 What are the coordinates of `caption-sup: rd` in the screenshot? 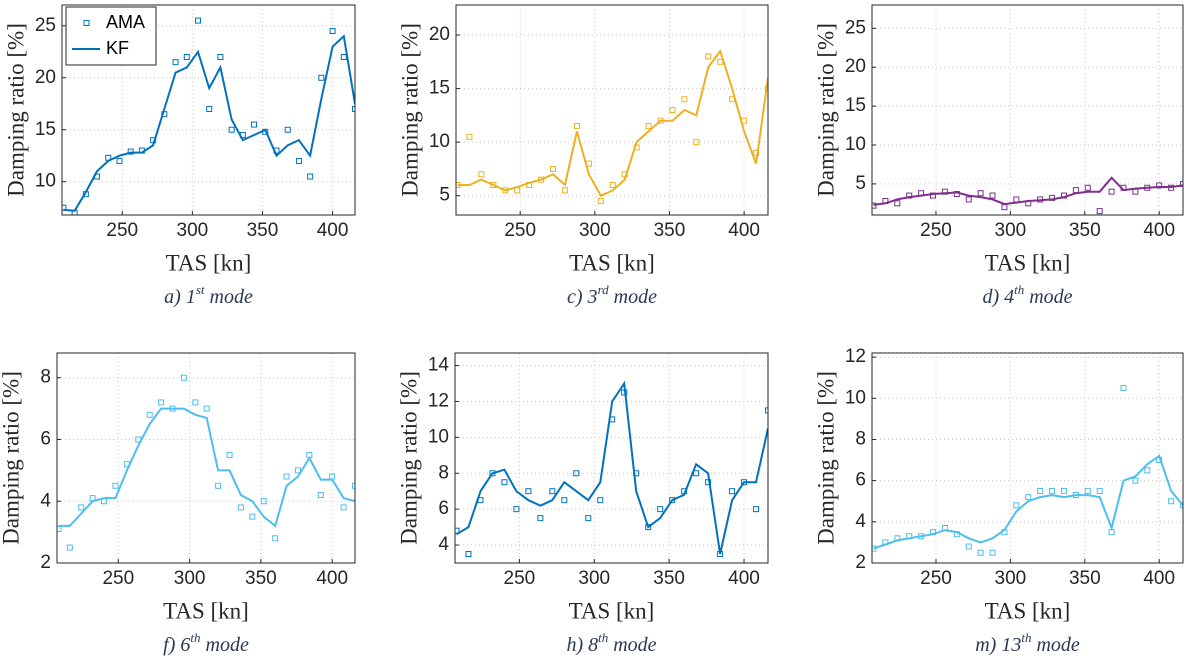 It's located at (604, 289).